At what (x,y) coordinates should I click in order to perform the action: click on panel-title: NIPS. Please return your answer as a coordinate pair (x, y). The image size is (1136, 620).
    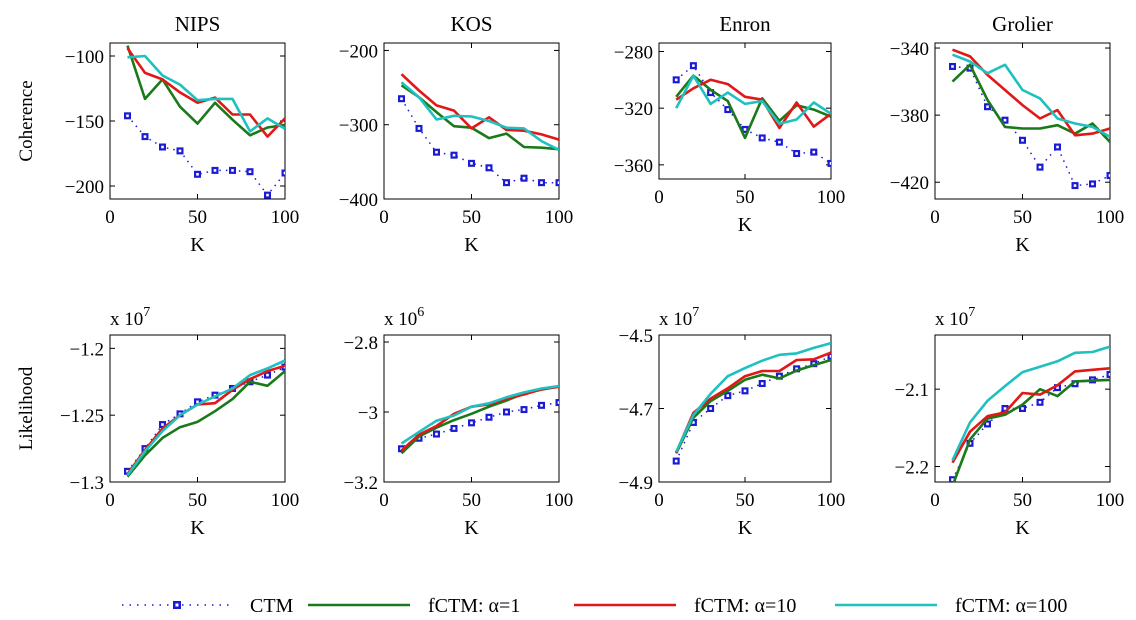
    Looking at the image, I should click on (198, 24).